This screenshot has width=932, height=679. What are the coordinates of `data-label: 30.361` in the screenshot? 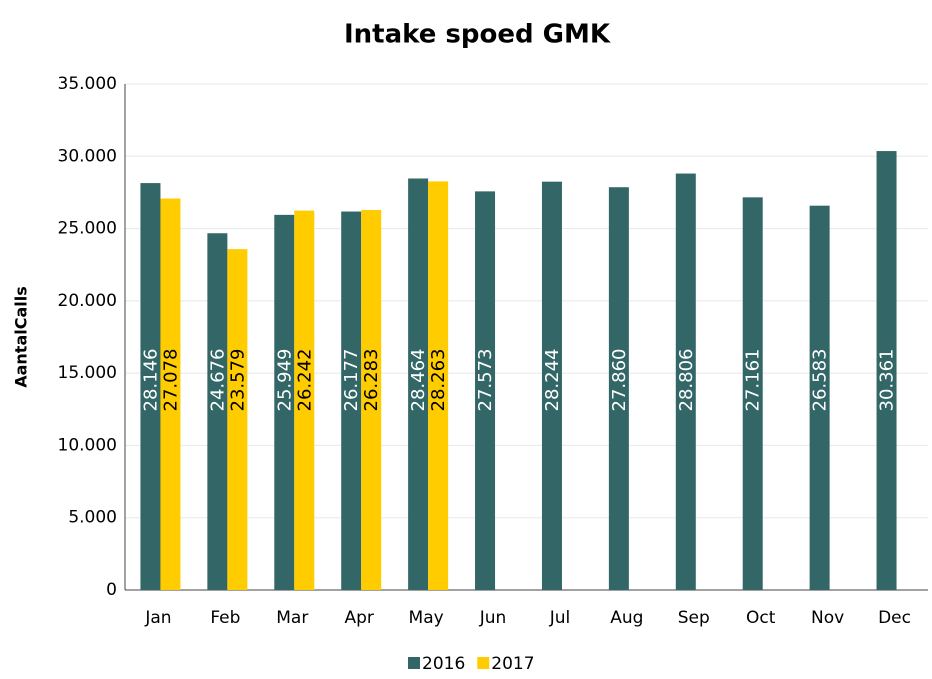 It's located at (887, 380).